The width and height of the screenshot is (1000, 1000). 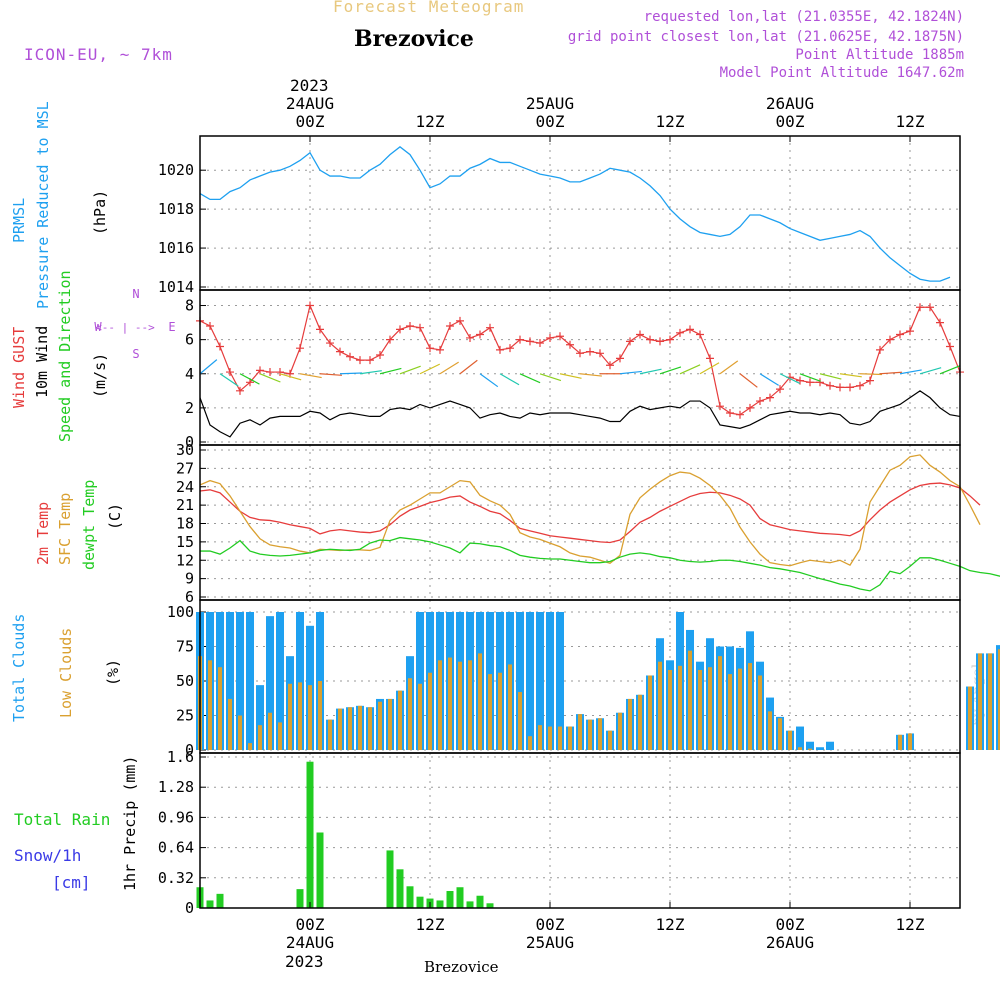 I want to click on y-tick-label: 0, so click(x=189, y=750).